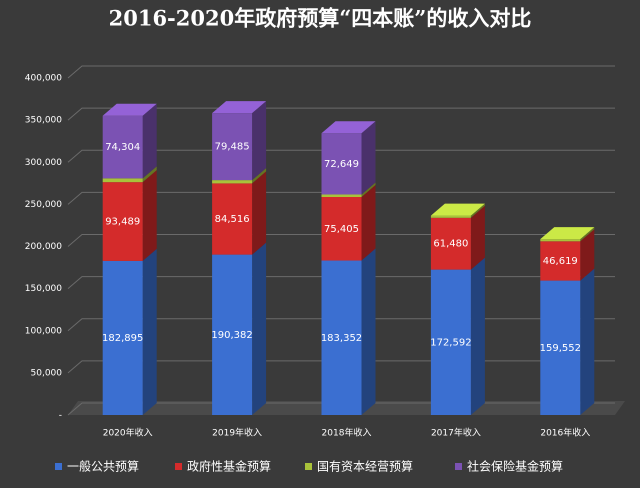 This screenshot has width=640, height=488. Describe the element at coordinates (103, 466) in the screenshot. I see `legend-label: 一般公共预算` at that location.